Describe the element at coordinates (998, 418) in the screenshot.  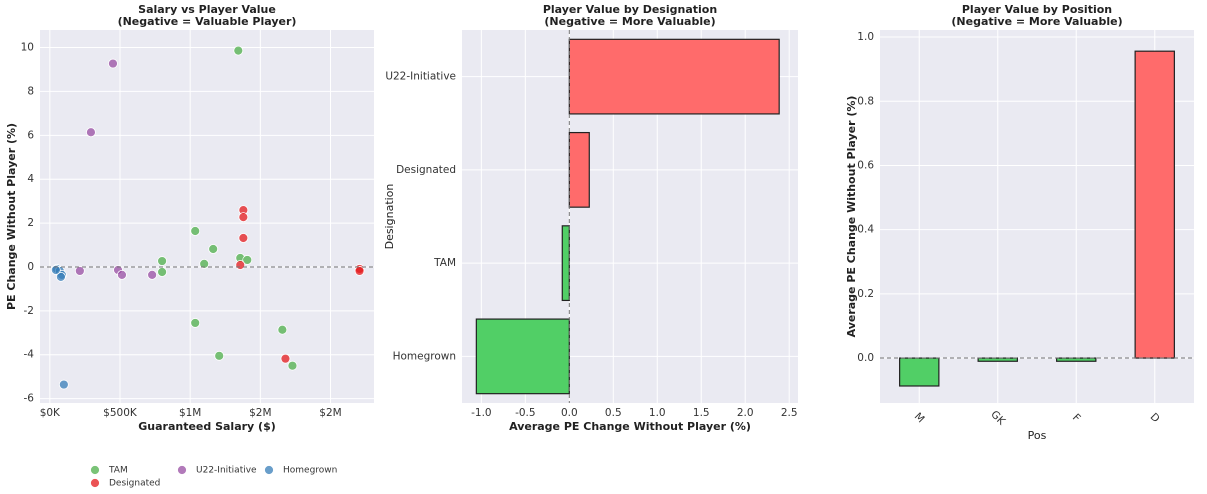
I see `x-tick-label: GK` at that location.